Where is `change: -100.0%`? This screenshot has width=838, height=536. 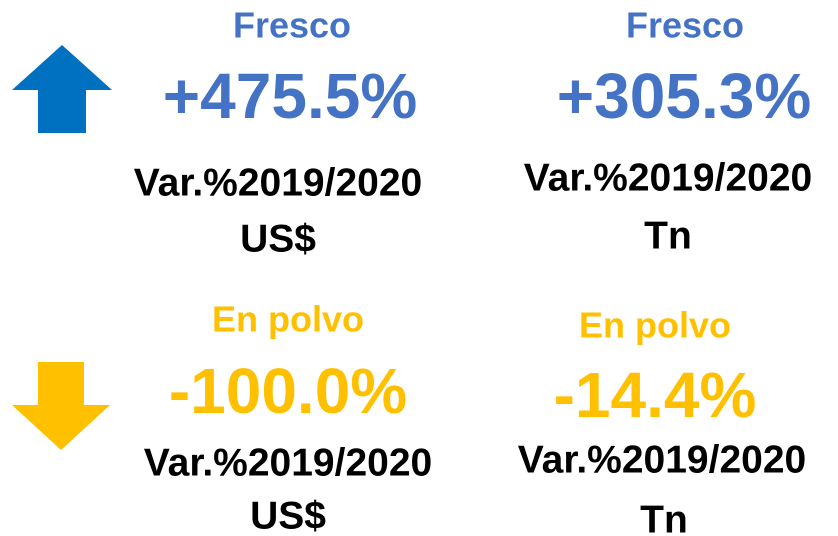 change: -100.0% is located at coordinates (288, 391).